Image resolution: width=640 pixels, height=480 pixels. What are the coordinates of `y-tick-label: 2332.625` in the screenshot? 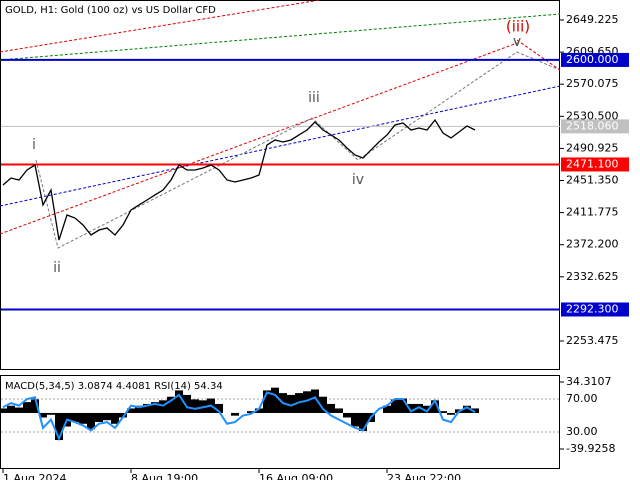 It's located at (592, 276).